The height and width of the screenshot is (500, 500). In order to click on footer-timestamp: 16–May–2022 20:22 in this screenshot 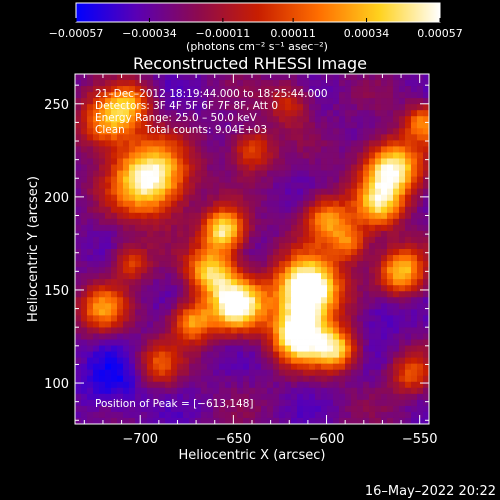, I will do `click(430, 491)`.